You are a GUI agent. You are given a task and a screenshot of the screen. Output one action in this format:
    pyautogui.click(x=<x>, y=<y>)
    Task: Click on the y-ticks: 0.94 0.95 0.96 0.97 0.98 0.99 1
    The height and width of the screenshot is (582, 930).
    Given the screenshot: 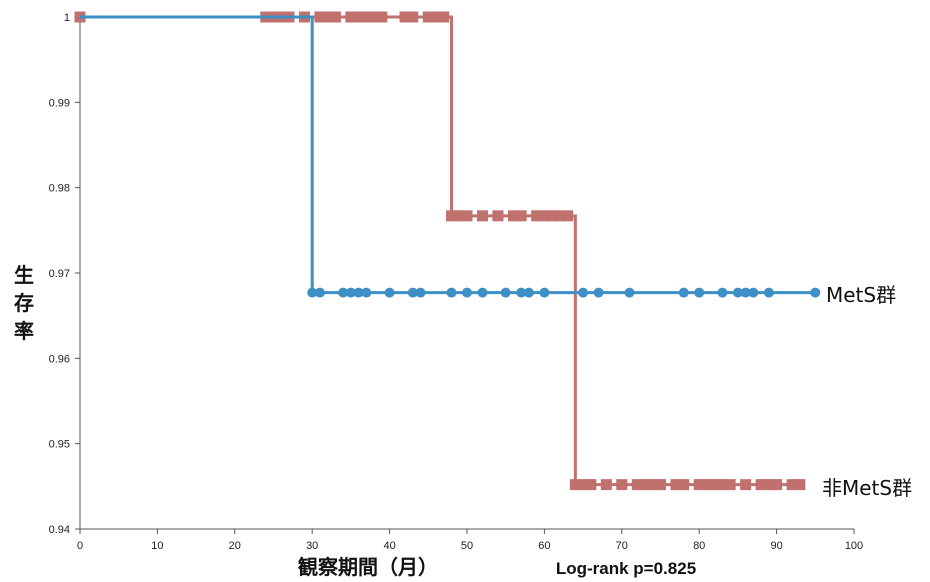 What is the action you would take?
    pyautogui.click(x=64, y=274)
    